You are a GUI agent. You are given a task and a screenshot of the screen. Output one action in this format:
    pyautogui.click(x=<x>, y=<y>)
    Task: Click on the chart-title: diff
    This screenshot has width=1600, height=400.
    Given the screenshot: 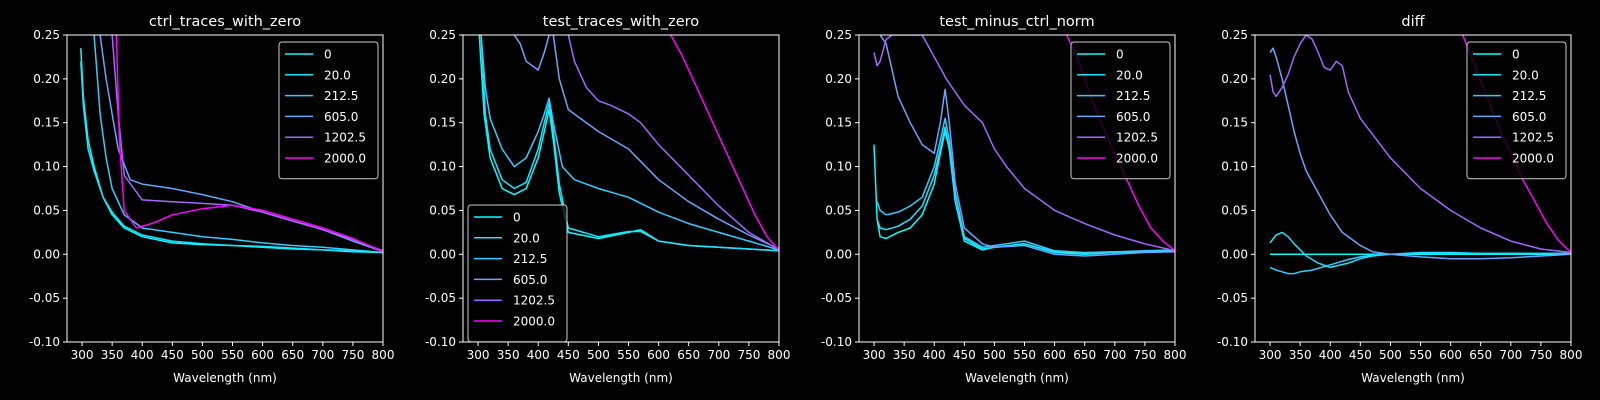 What is the action you would take?
    pyautogui.click(x=1413, y=22)
    